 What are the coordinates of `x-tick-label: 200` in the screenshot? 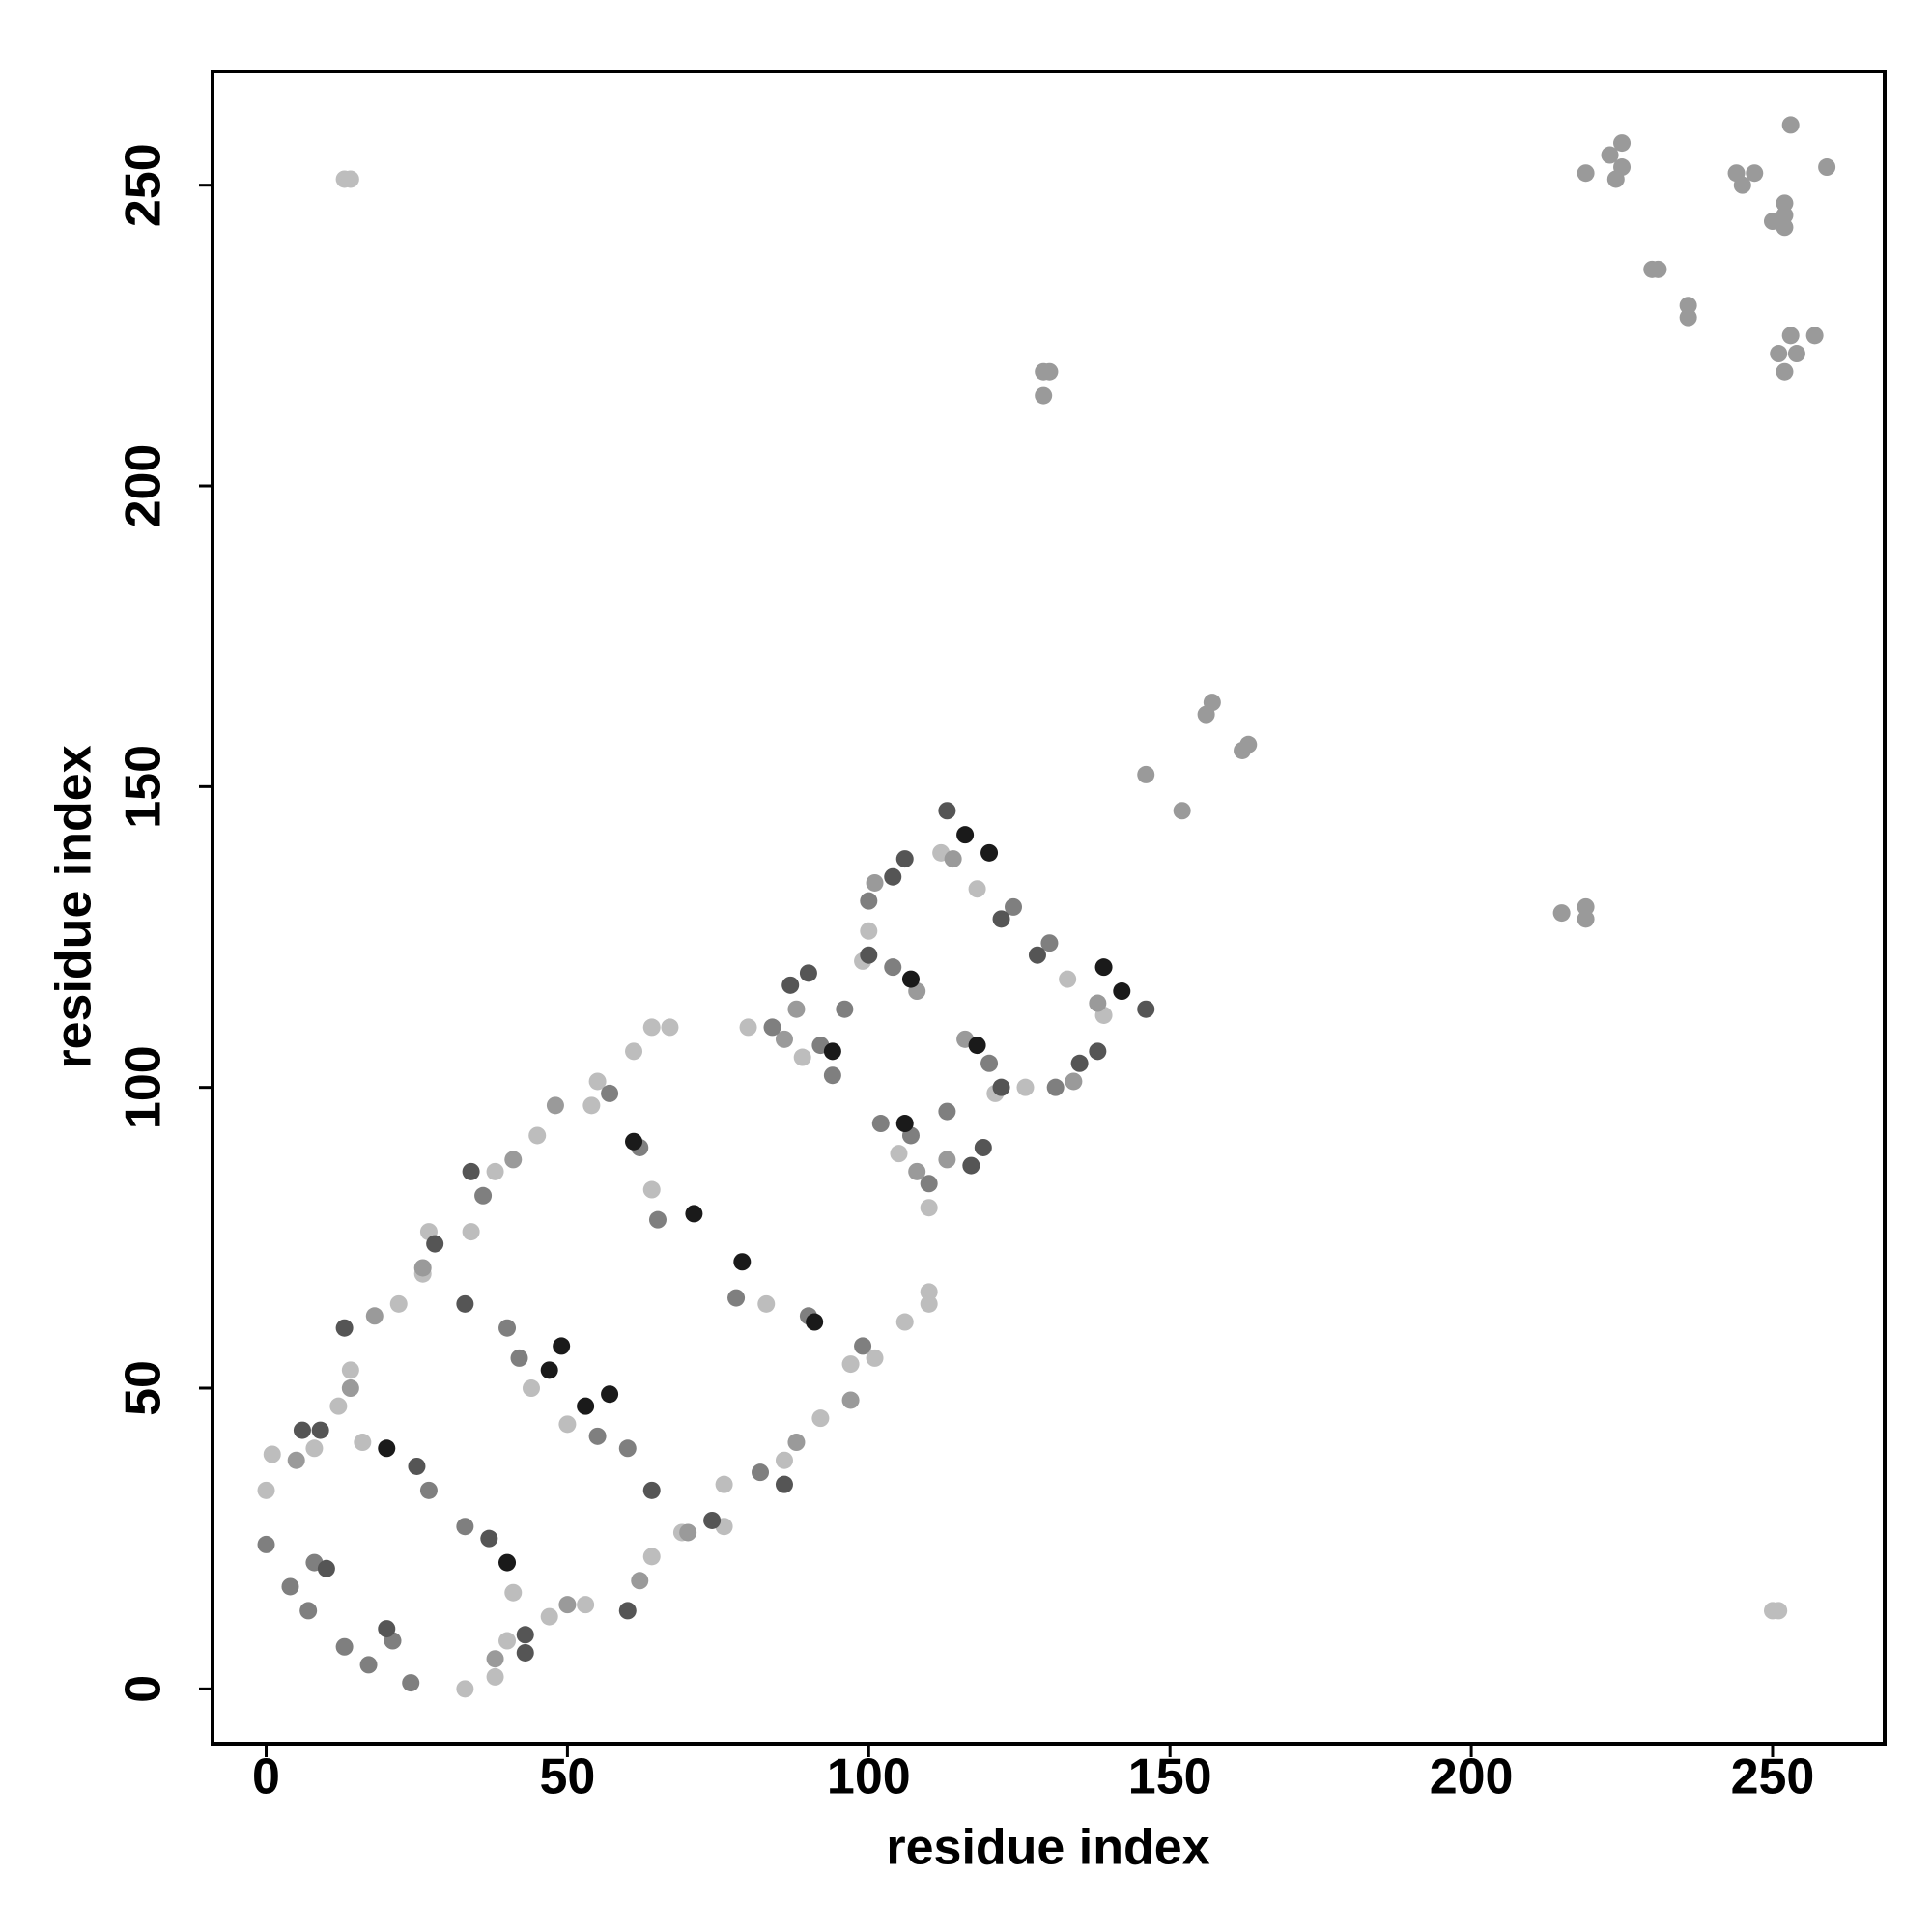 It's located at (1472, 1777).